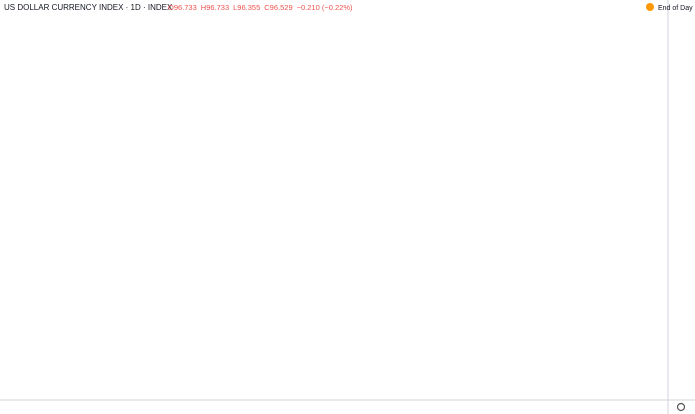 The width and height of the screenshot is (695, 414). Describe the element at coordinates (182, 7) in the screenshot. I see `header-stat: O96.733` at that location.